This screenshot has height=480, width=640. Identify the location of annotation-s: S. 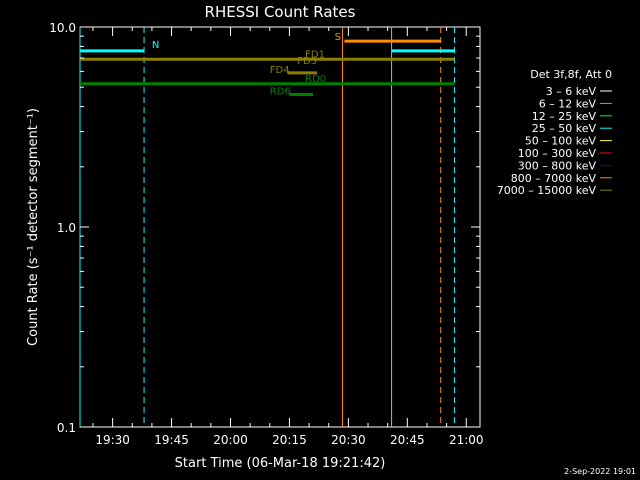
(338, 37).